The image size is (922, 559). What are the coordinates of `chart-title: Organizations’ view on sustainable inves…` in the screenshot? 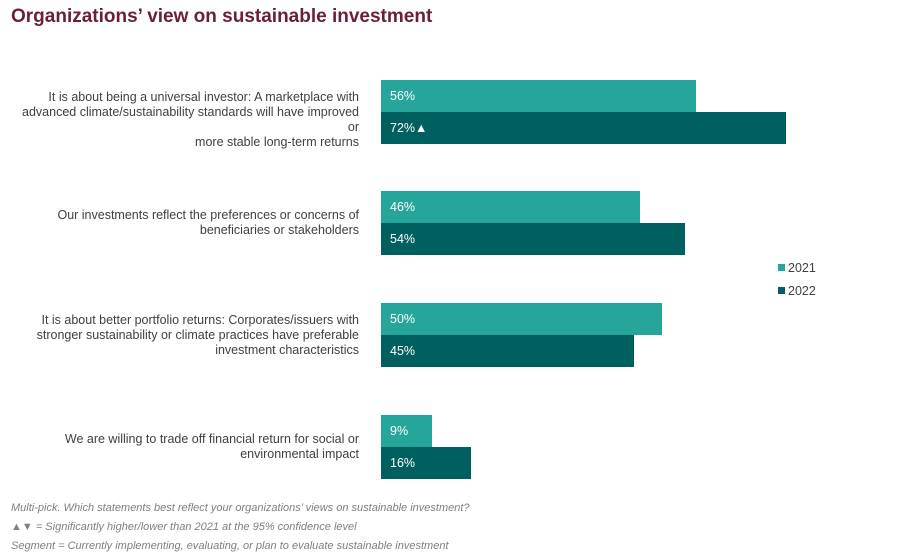 It's located at (222, 16).